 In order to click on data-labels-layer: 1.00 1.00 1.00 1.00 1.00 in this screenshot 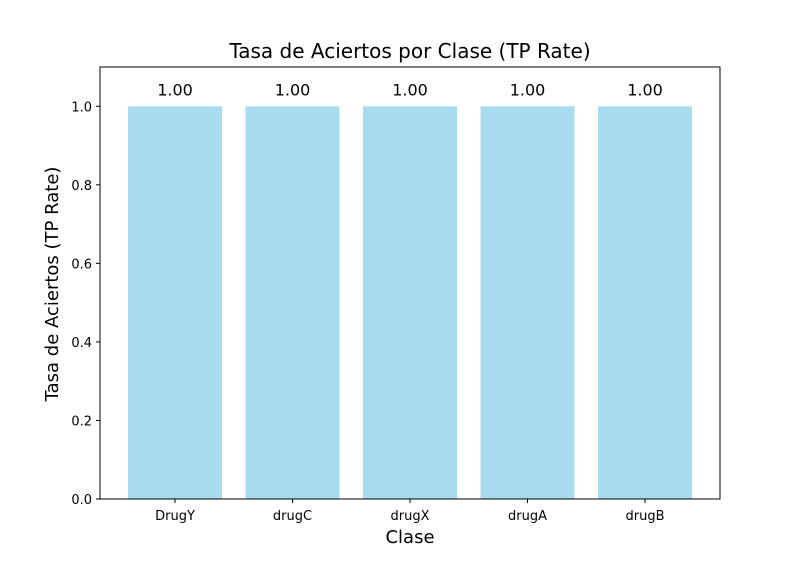, I will do `click(410, 89)`.